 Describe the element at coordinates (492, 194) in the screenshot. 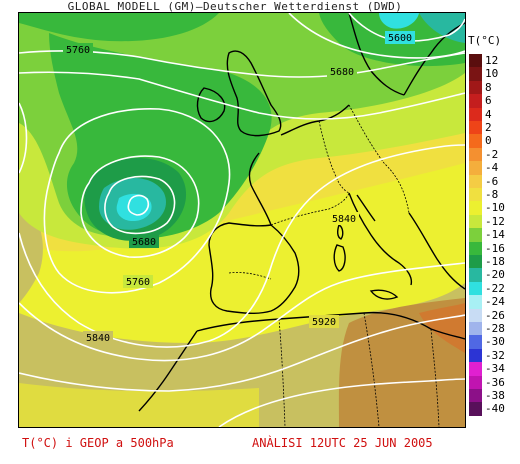

I see `legend-label: -8` at that location.